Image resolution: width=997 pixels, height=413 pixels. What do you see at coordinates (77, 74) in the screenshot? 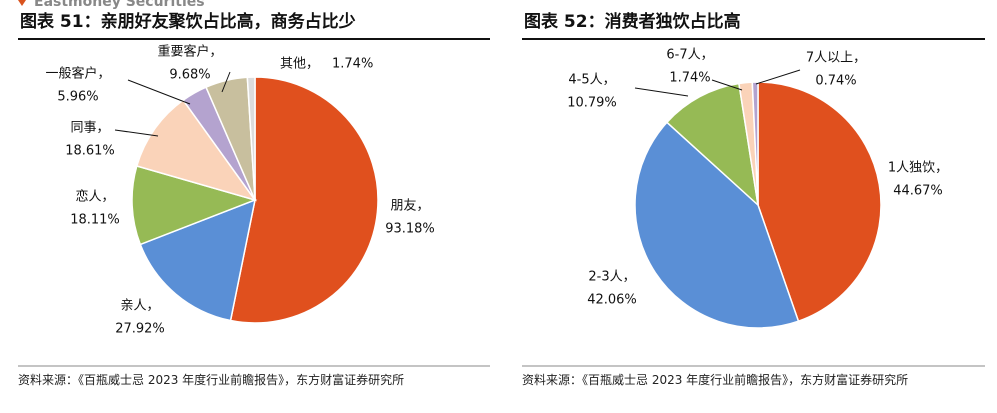
I see `category-label: 一般客户，` at bounding box center [77, 74].